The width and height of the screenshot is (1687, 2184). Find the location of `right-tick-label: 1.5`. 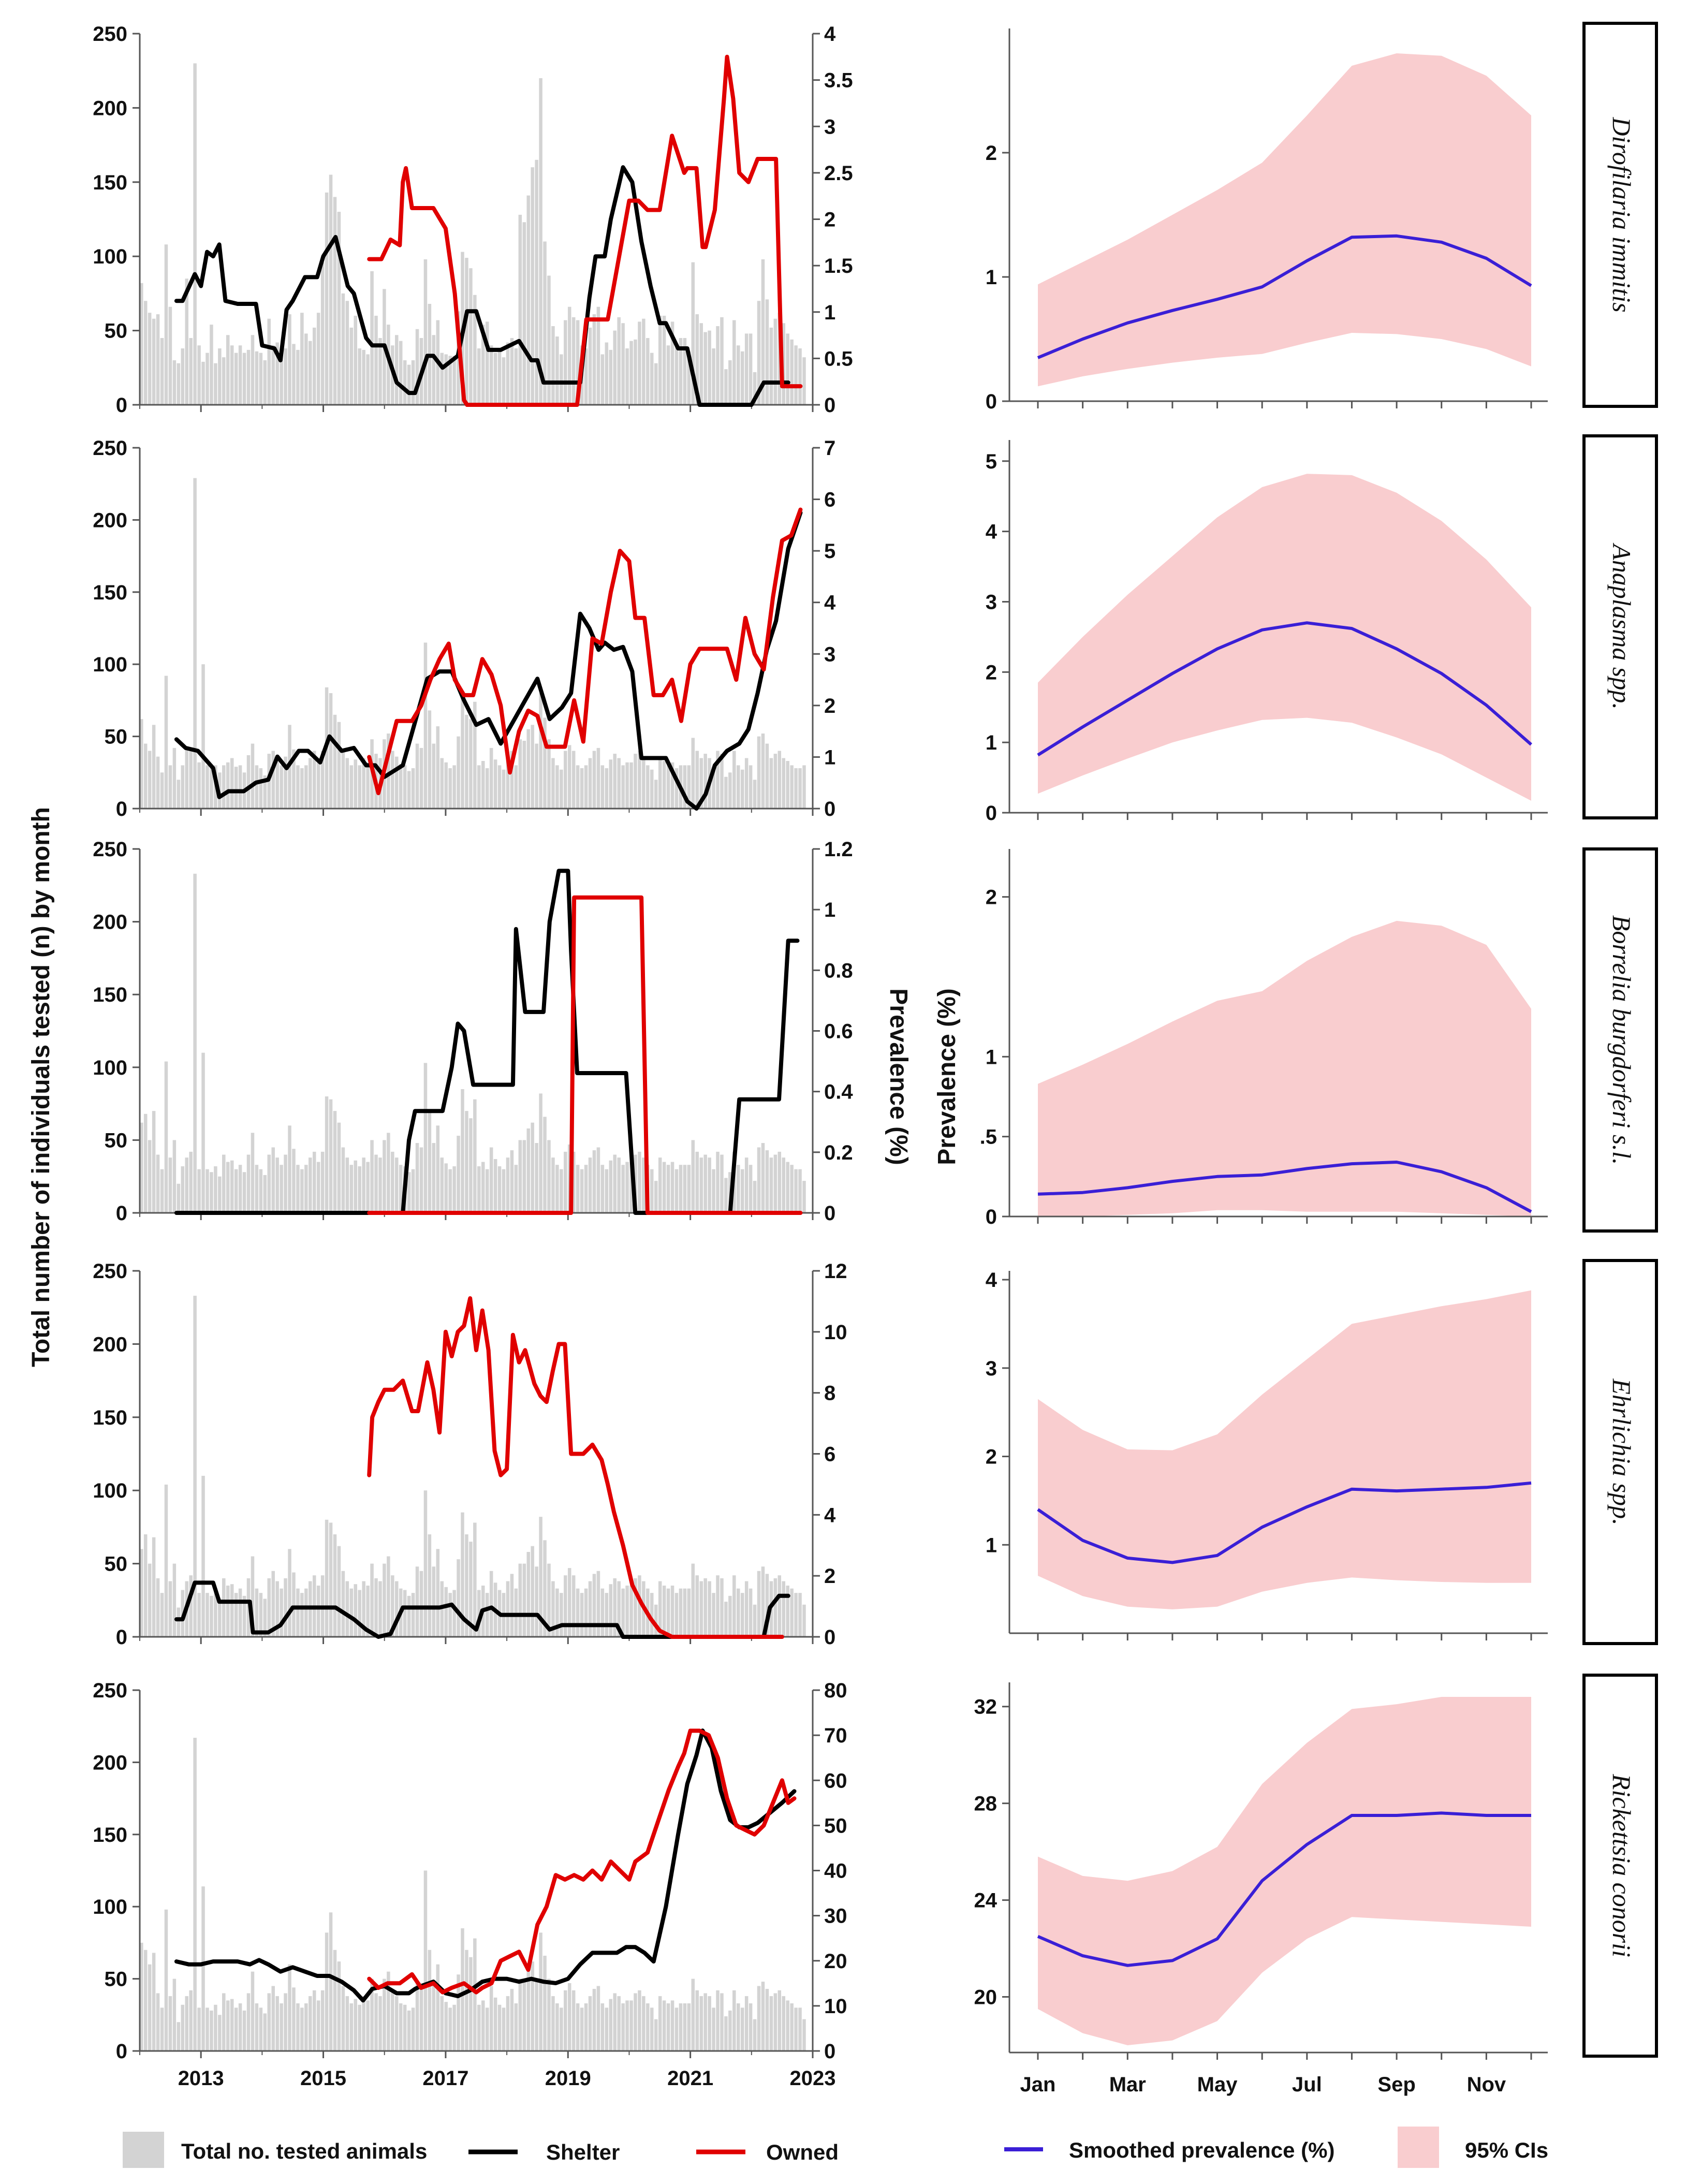

right-tick-label: 1.5 is located at coordinates (838, 266).